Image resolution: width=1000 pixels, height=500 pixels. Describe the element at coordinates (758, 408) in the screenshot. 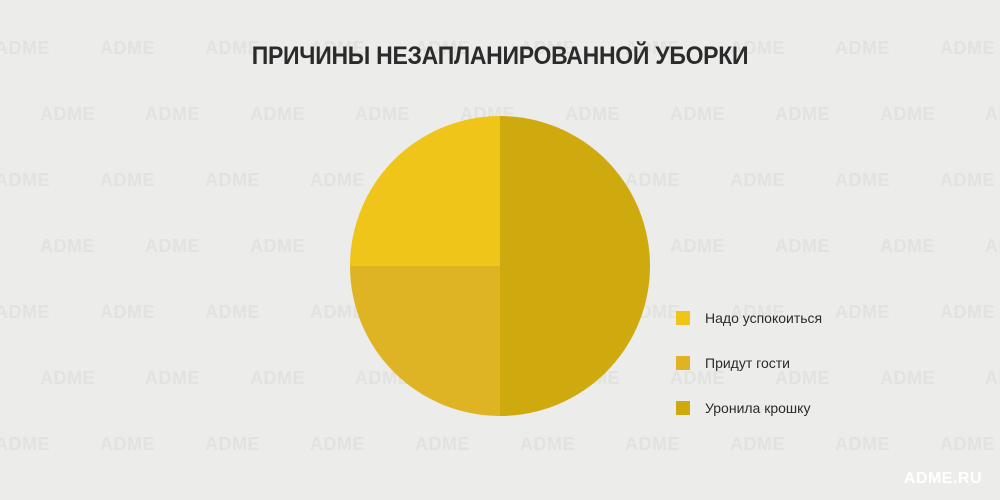

I see `legend-label: Уронила крошку` at that location.